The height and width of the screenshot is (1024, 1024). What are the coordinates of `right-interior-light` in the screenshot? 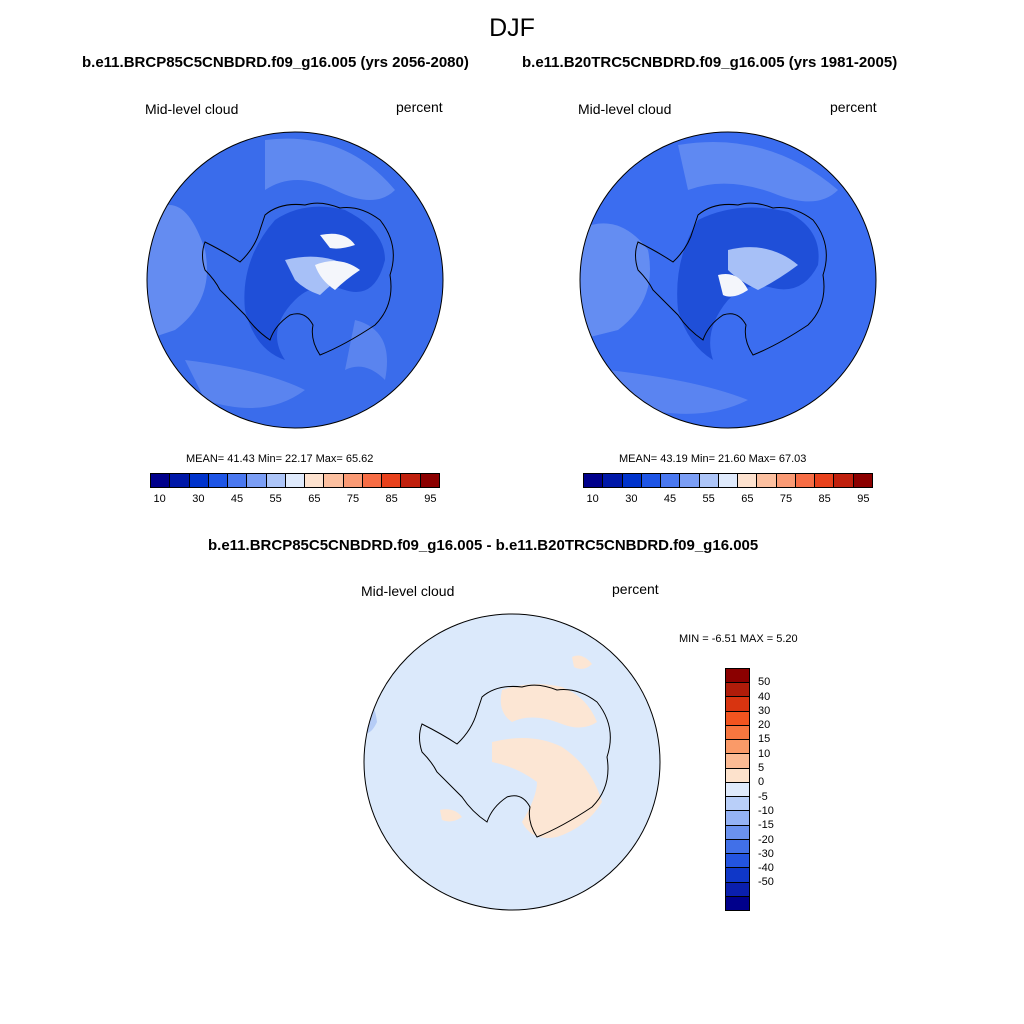 It's located at (763, 268).